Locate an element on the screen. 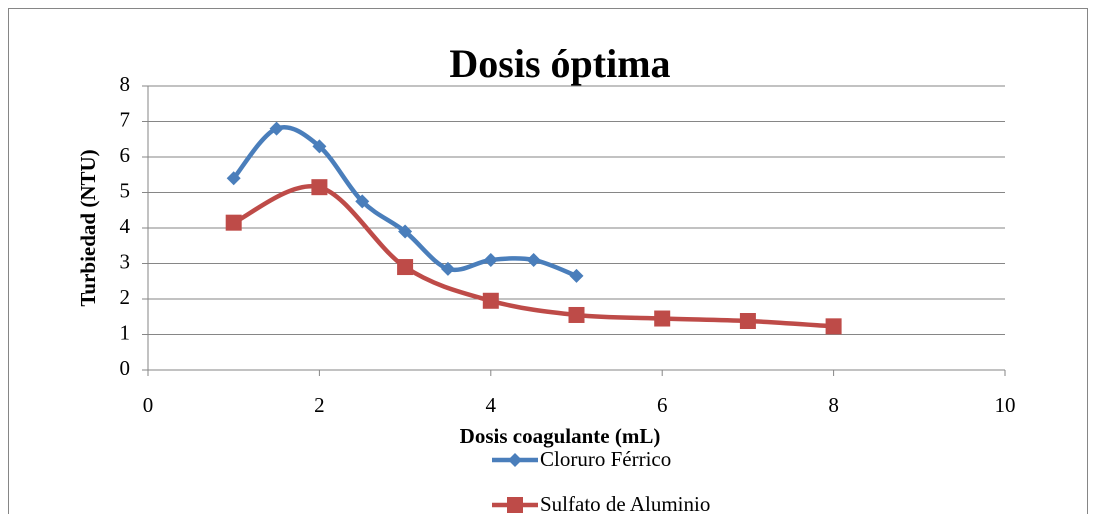  legend-label: Sulfato de Aluminio is located at coordinates (625, 503).